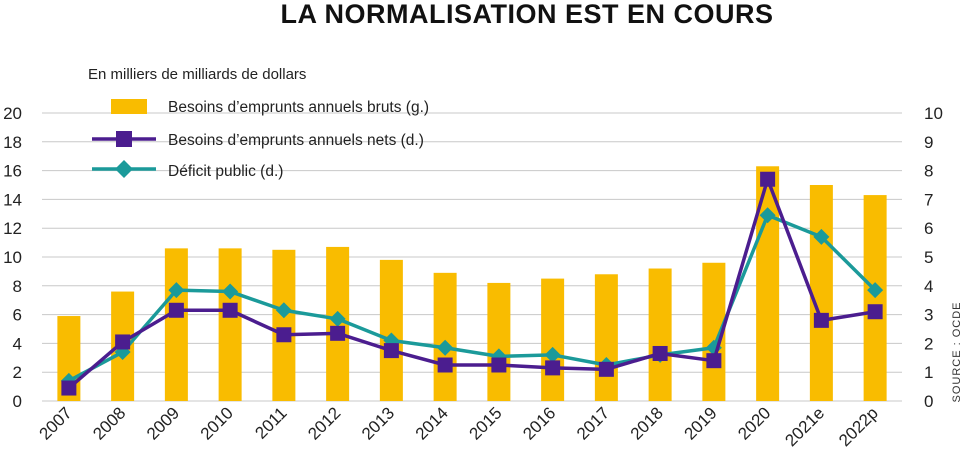 The image size is (963, 461). What do you see at coordinates (928, 228) in the screenshot?
I see `y-right-tick-label: 6` at bounding box center [928, 228].